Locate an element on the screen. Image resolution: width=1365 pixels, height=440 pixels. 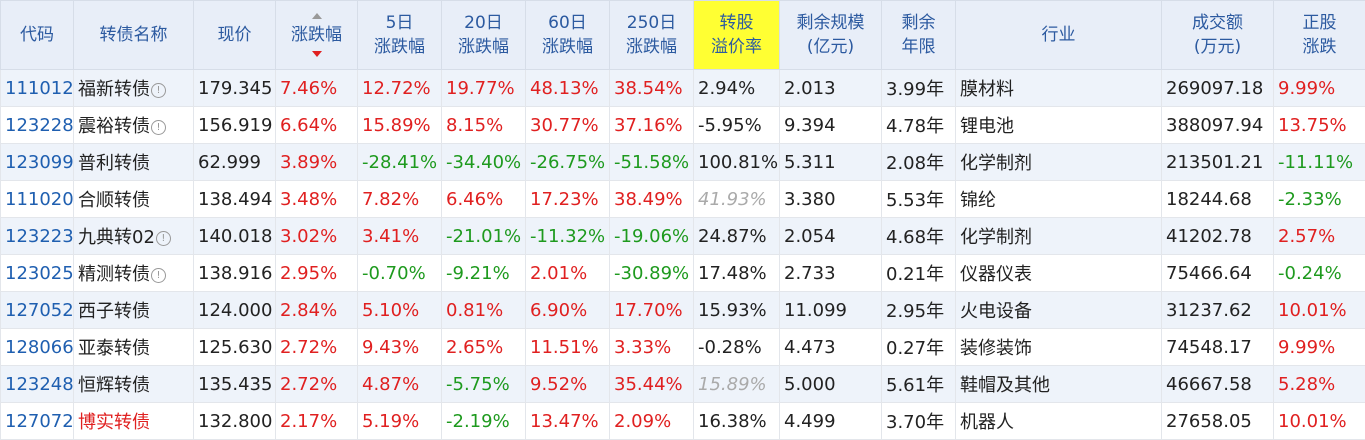
cell-price: 138.494 is located at coordinates (234, 199).